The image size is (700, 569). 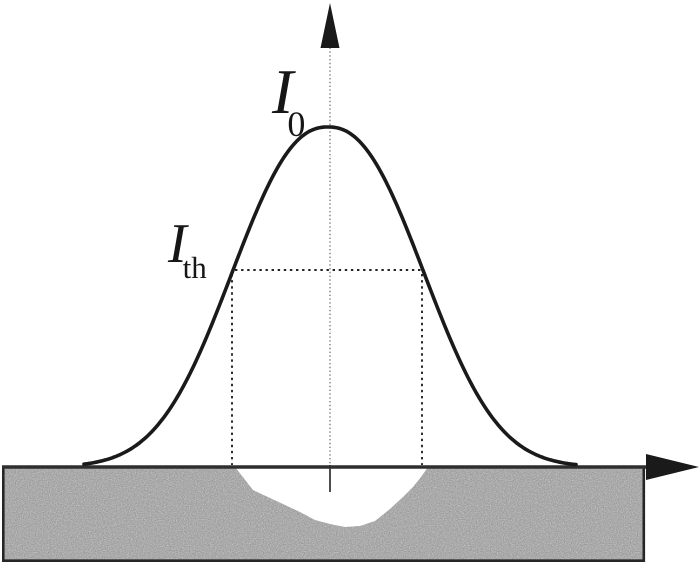 What do you see at coordinates (330, 25) in the screenshot?
I see `vertical-axis-arrowhead` at bounding box center [330, 25].